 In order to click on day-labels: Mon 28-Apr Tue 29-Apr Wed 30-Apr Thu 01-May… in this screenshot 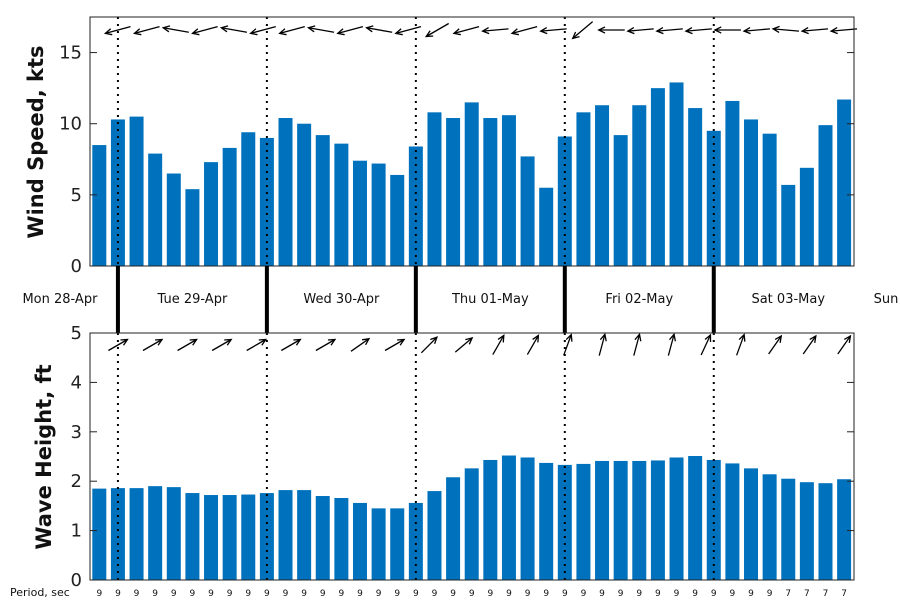, I will do `click(460, 299)`.